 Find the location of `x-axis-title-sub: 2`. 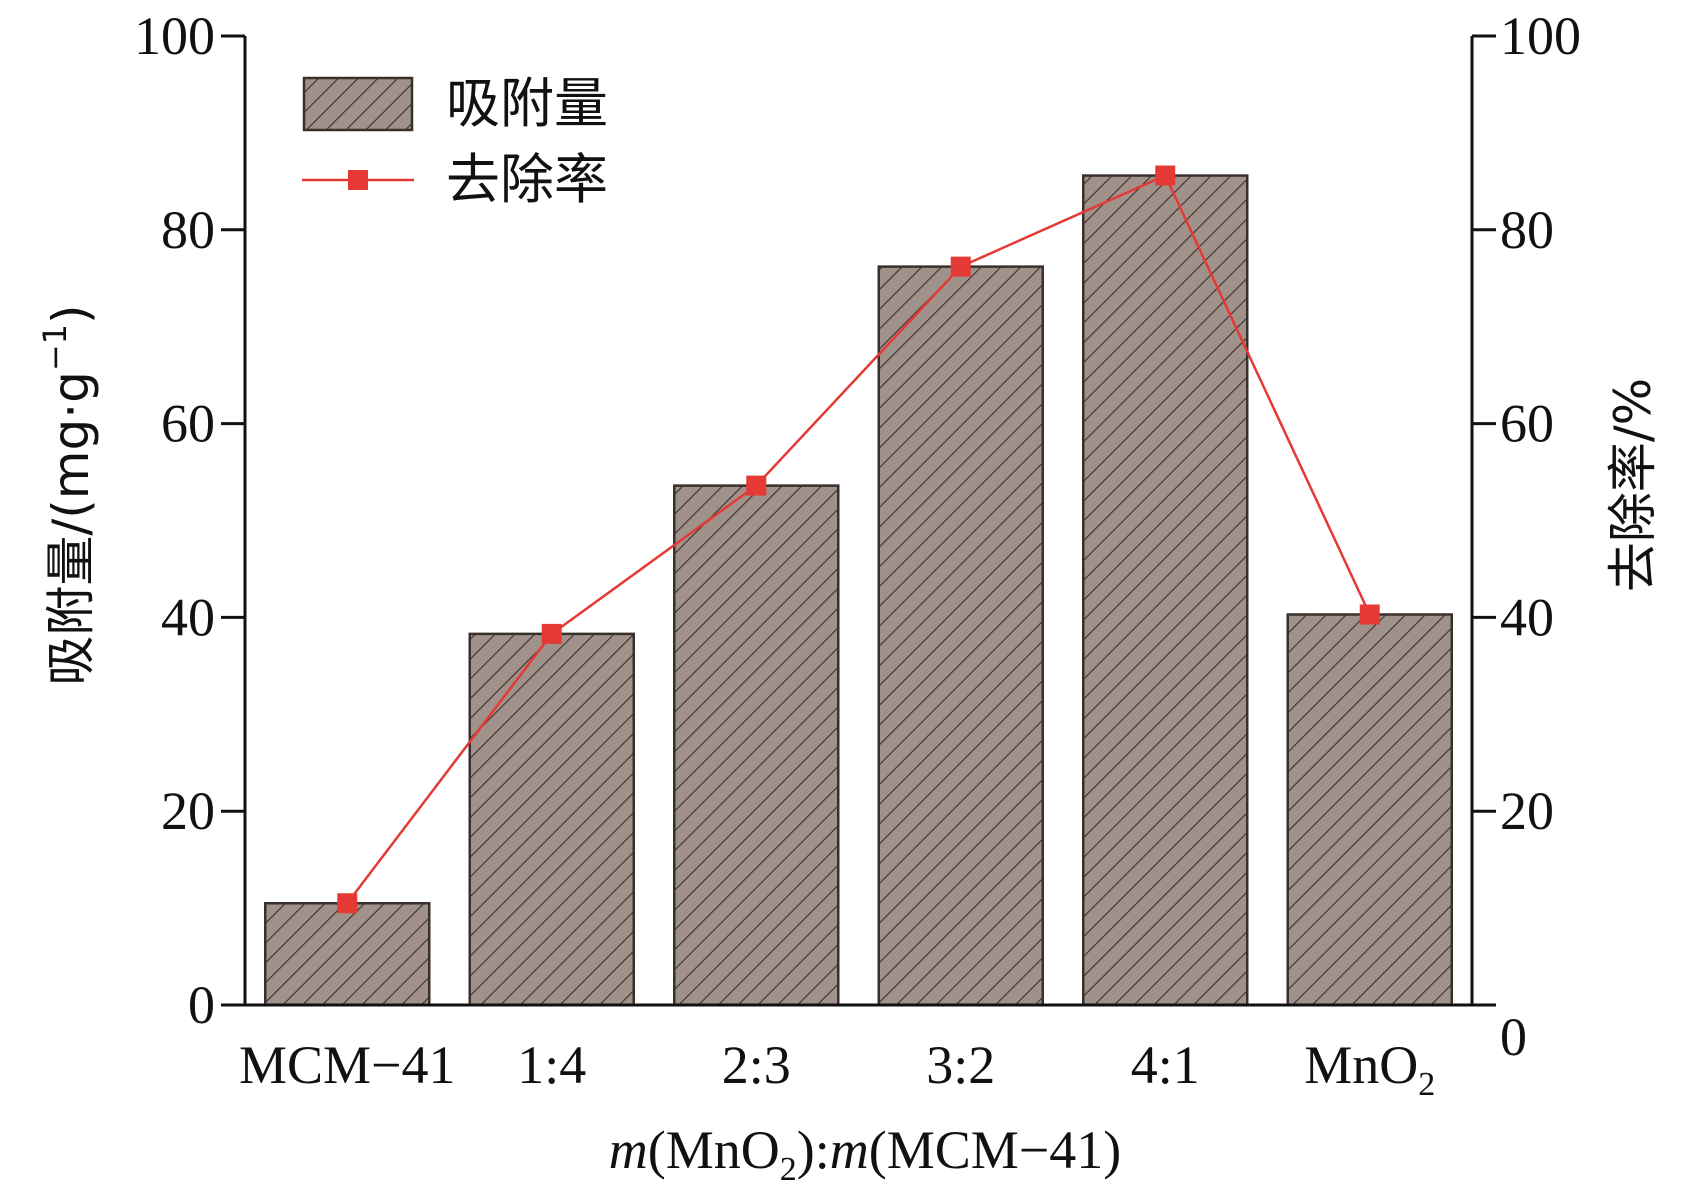

x-axis-title-sub: 2 is located at coordinates (788, 1169).